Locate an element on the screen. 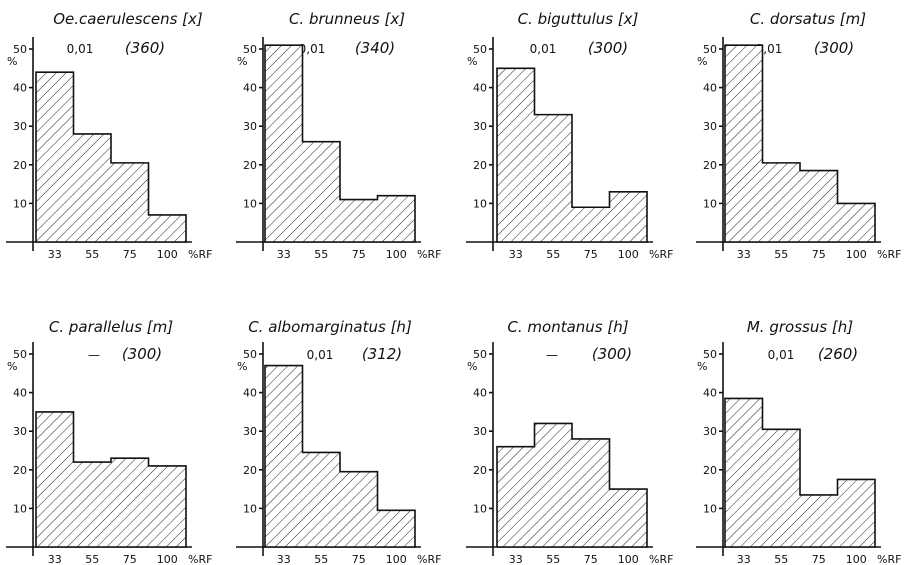 The image size is (913, 565). significance-note: — is located at coordinates (94, 355).